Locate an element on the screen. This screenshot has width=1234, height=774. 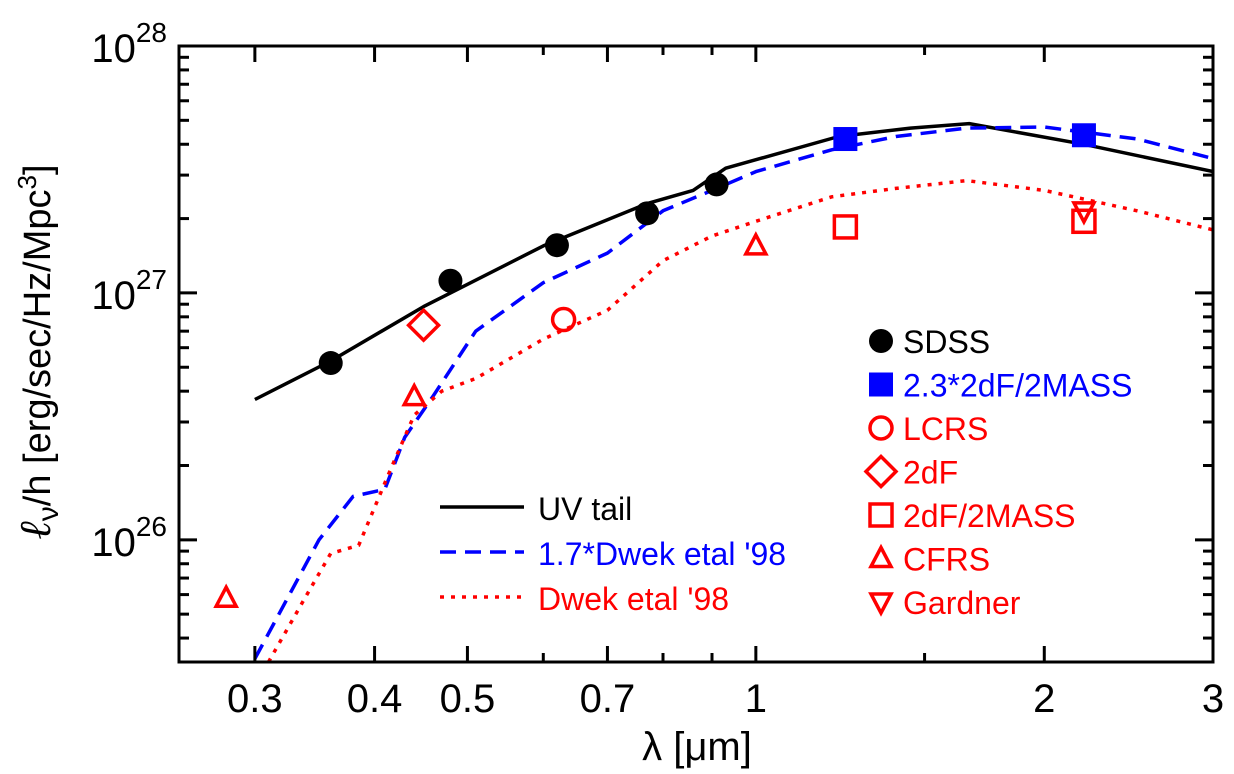
legend-marker-label-2: LCRS is located at coordinates (945, 429).